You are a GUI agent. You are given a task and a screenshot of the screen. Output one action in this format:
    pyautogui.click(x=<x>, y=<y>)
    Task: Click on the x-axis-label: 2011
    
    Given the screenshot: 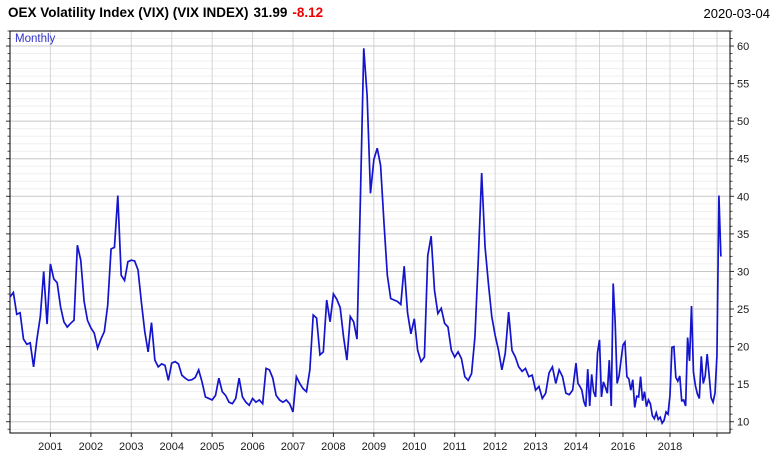 What is the action you would take?
    pyautogui.click(x=455, y=447)
    